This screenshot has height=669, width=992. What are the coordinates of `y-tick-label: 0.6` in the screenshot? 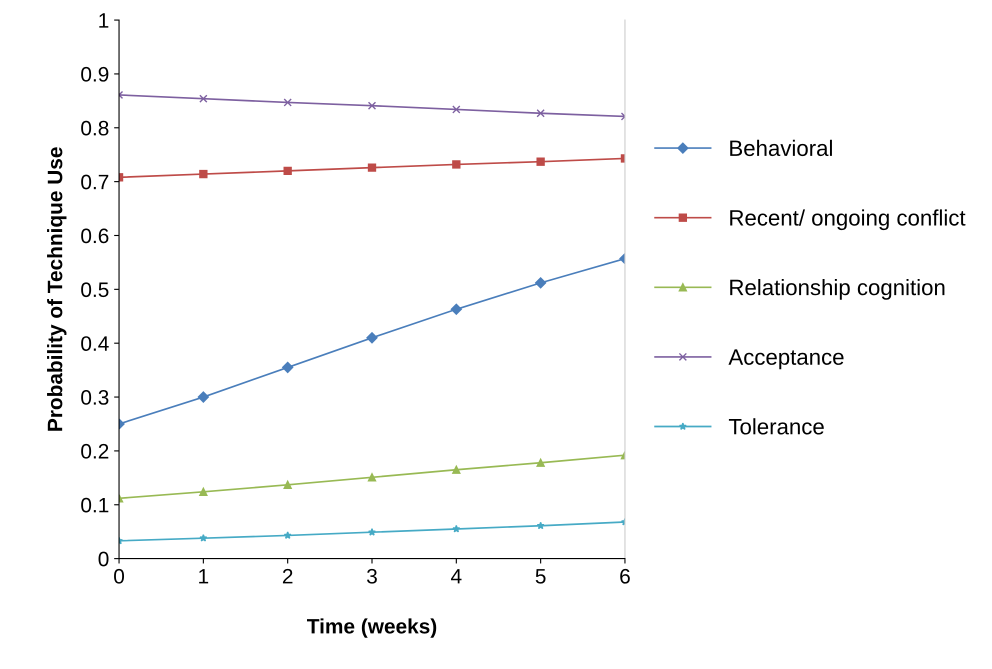 It's located at (94, 236).